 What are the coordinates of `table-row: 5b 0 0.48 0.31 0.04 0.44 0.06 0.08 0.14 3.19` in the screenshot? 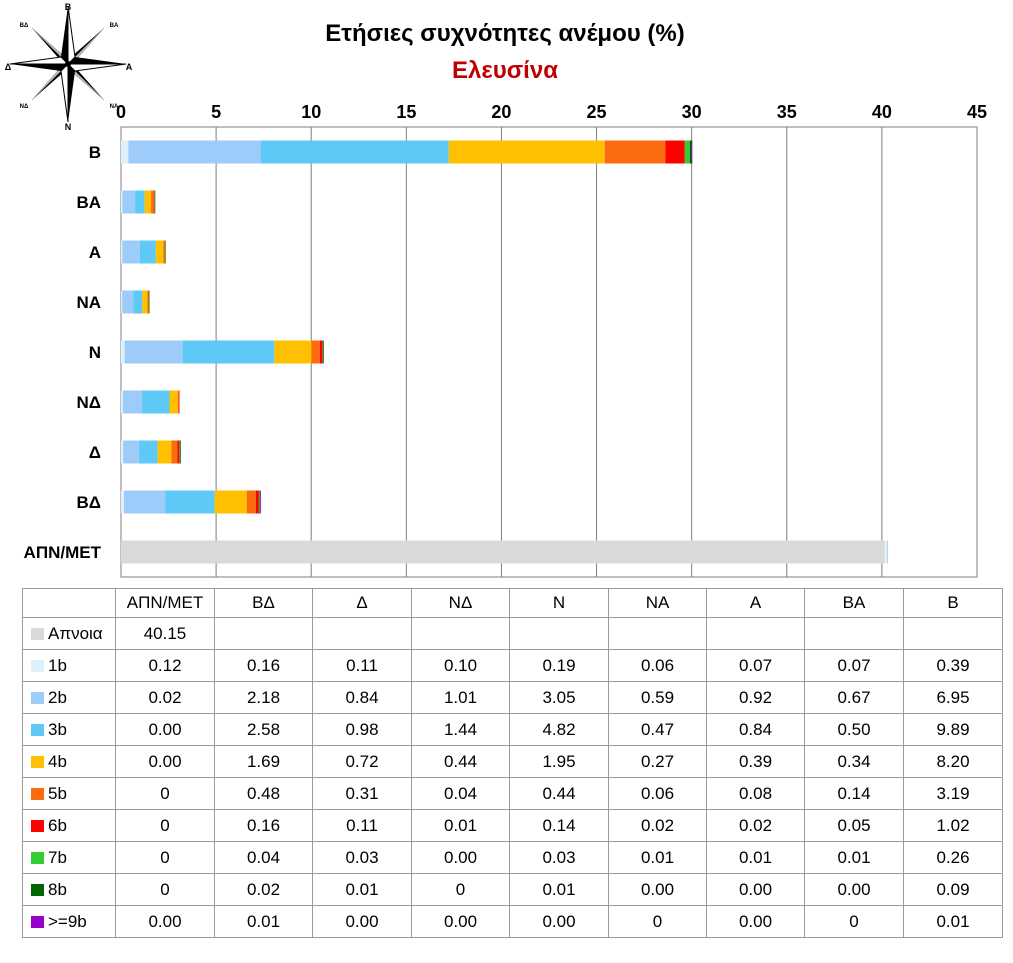 It's located at (512, 793).